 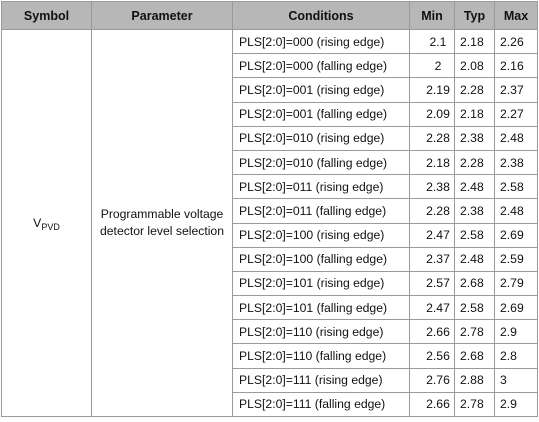 I want to click on condition-cell: PLS[2:0]=110 (rising edge), so click(x=321, y=332).